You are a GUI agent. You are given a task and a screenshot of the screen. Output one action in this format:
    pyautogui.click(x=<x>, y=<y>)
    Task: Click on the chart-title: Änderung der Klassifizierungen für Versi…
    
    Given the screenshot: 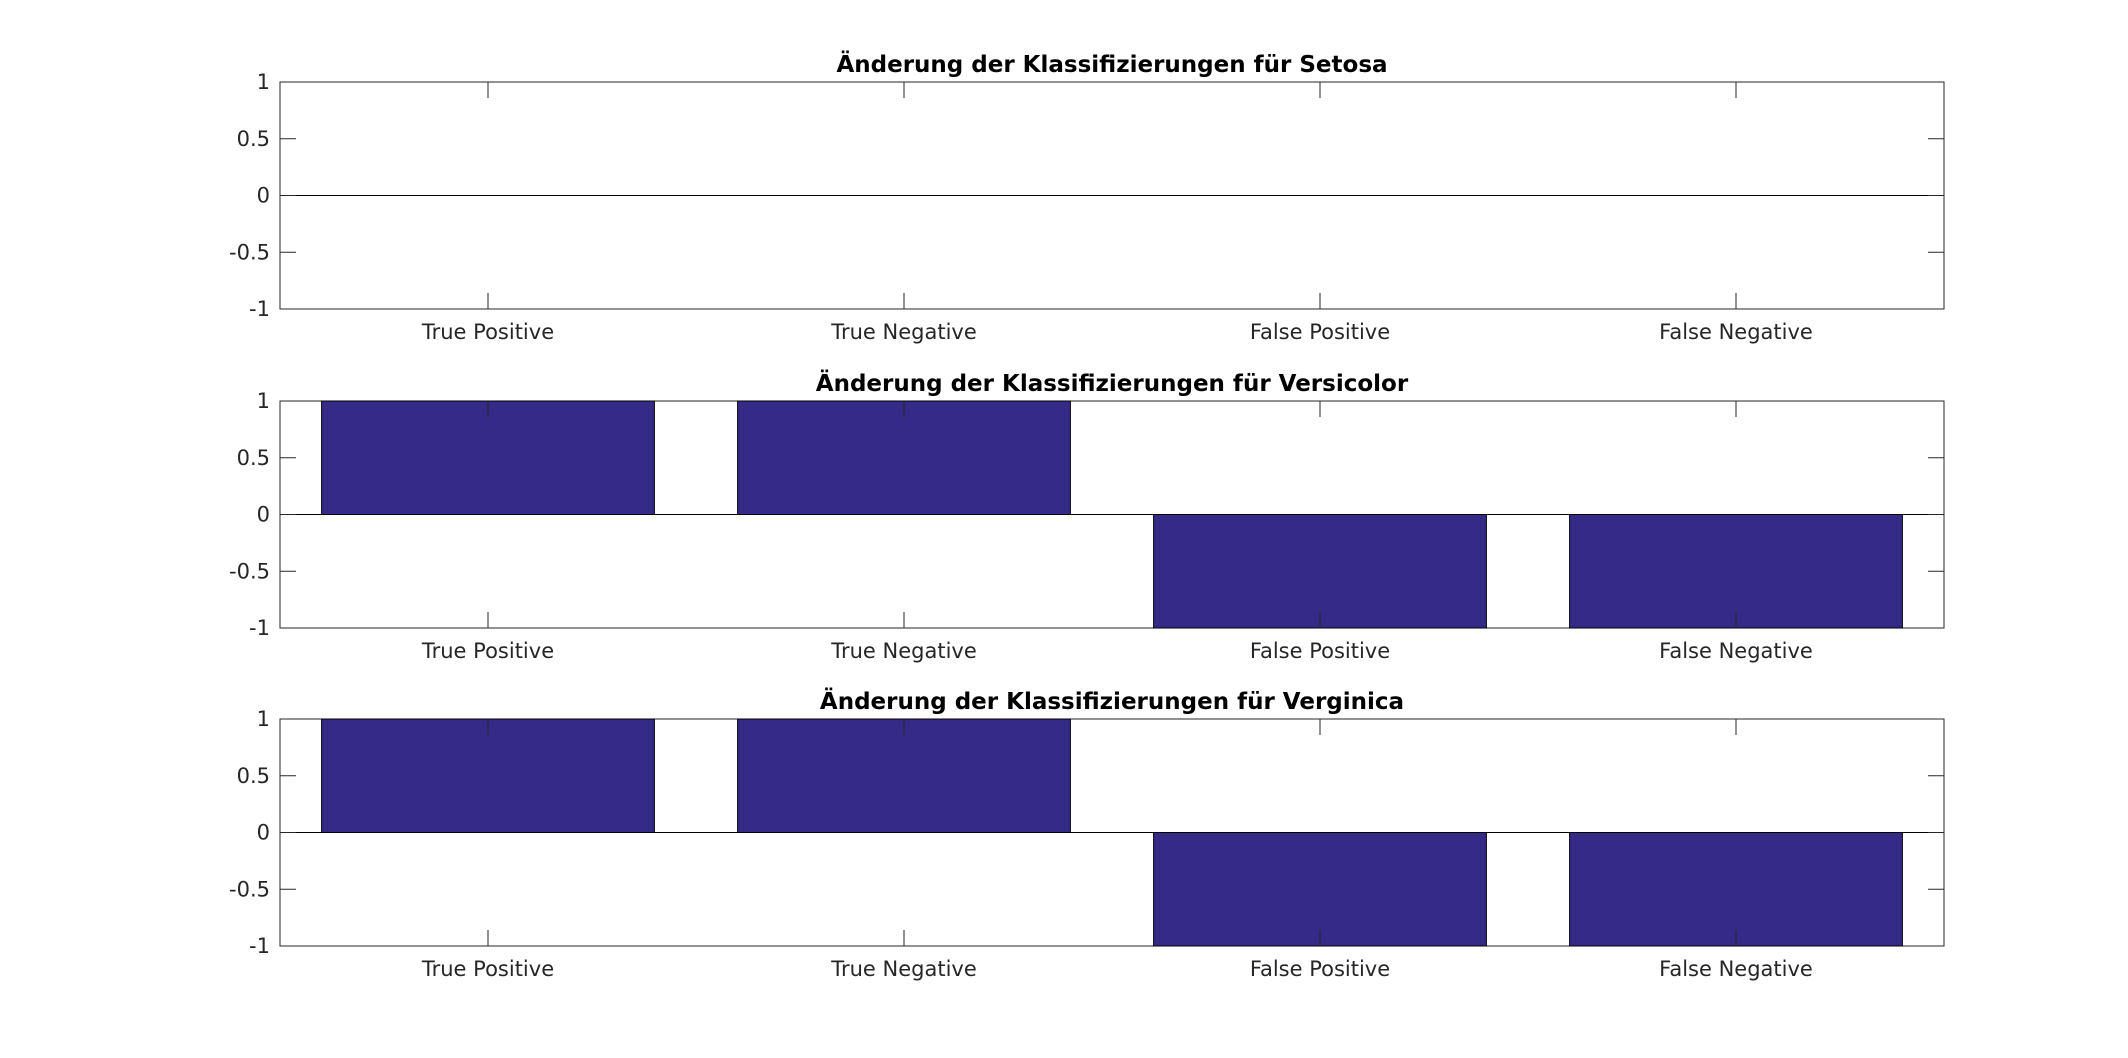 What is the action you would take?
    pyautogui.click(x=1112, y=383)
    